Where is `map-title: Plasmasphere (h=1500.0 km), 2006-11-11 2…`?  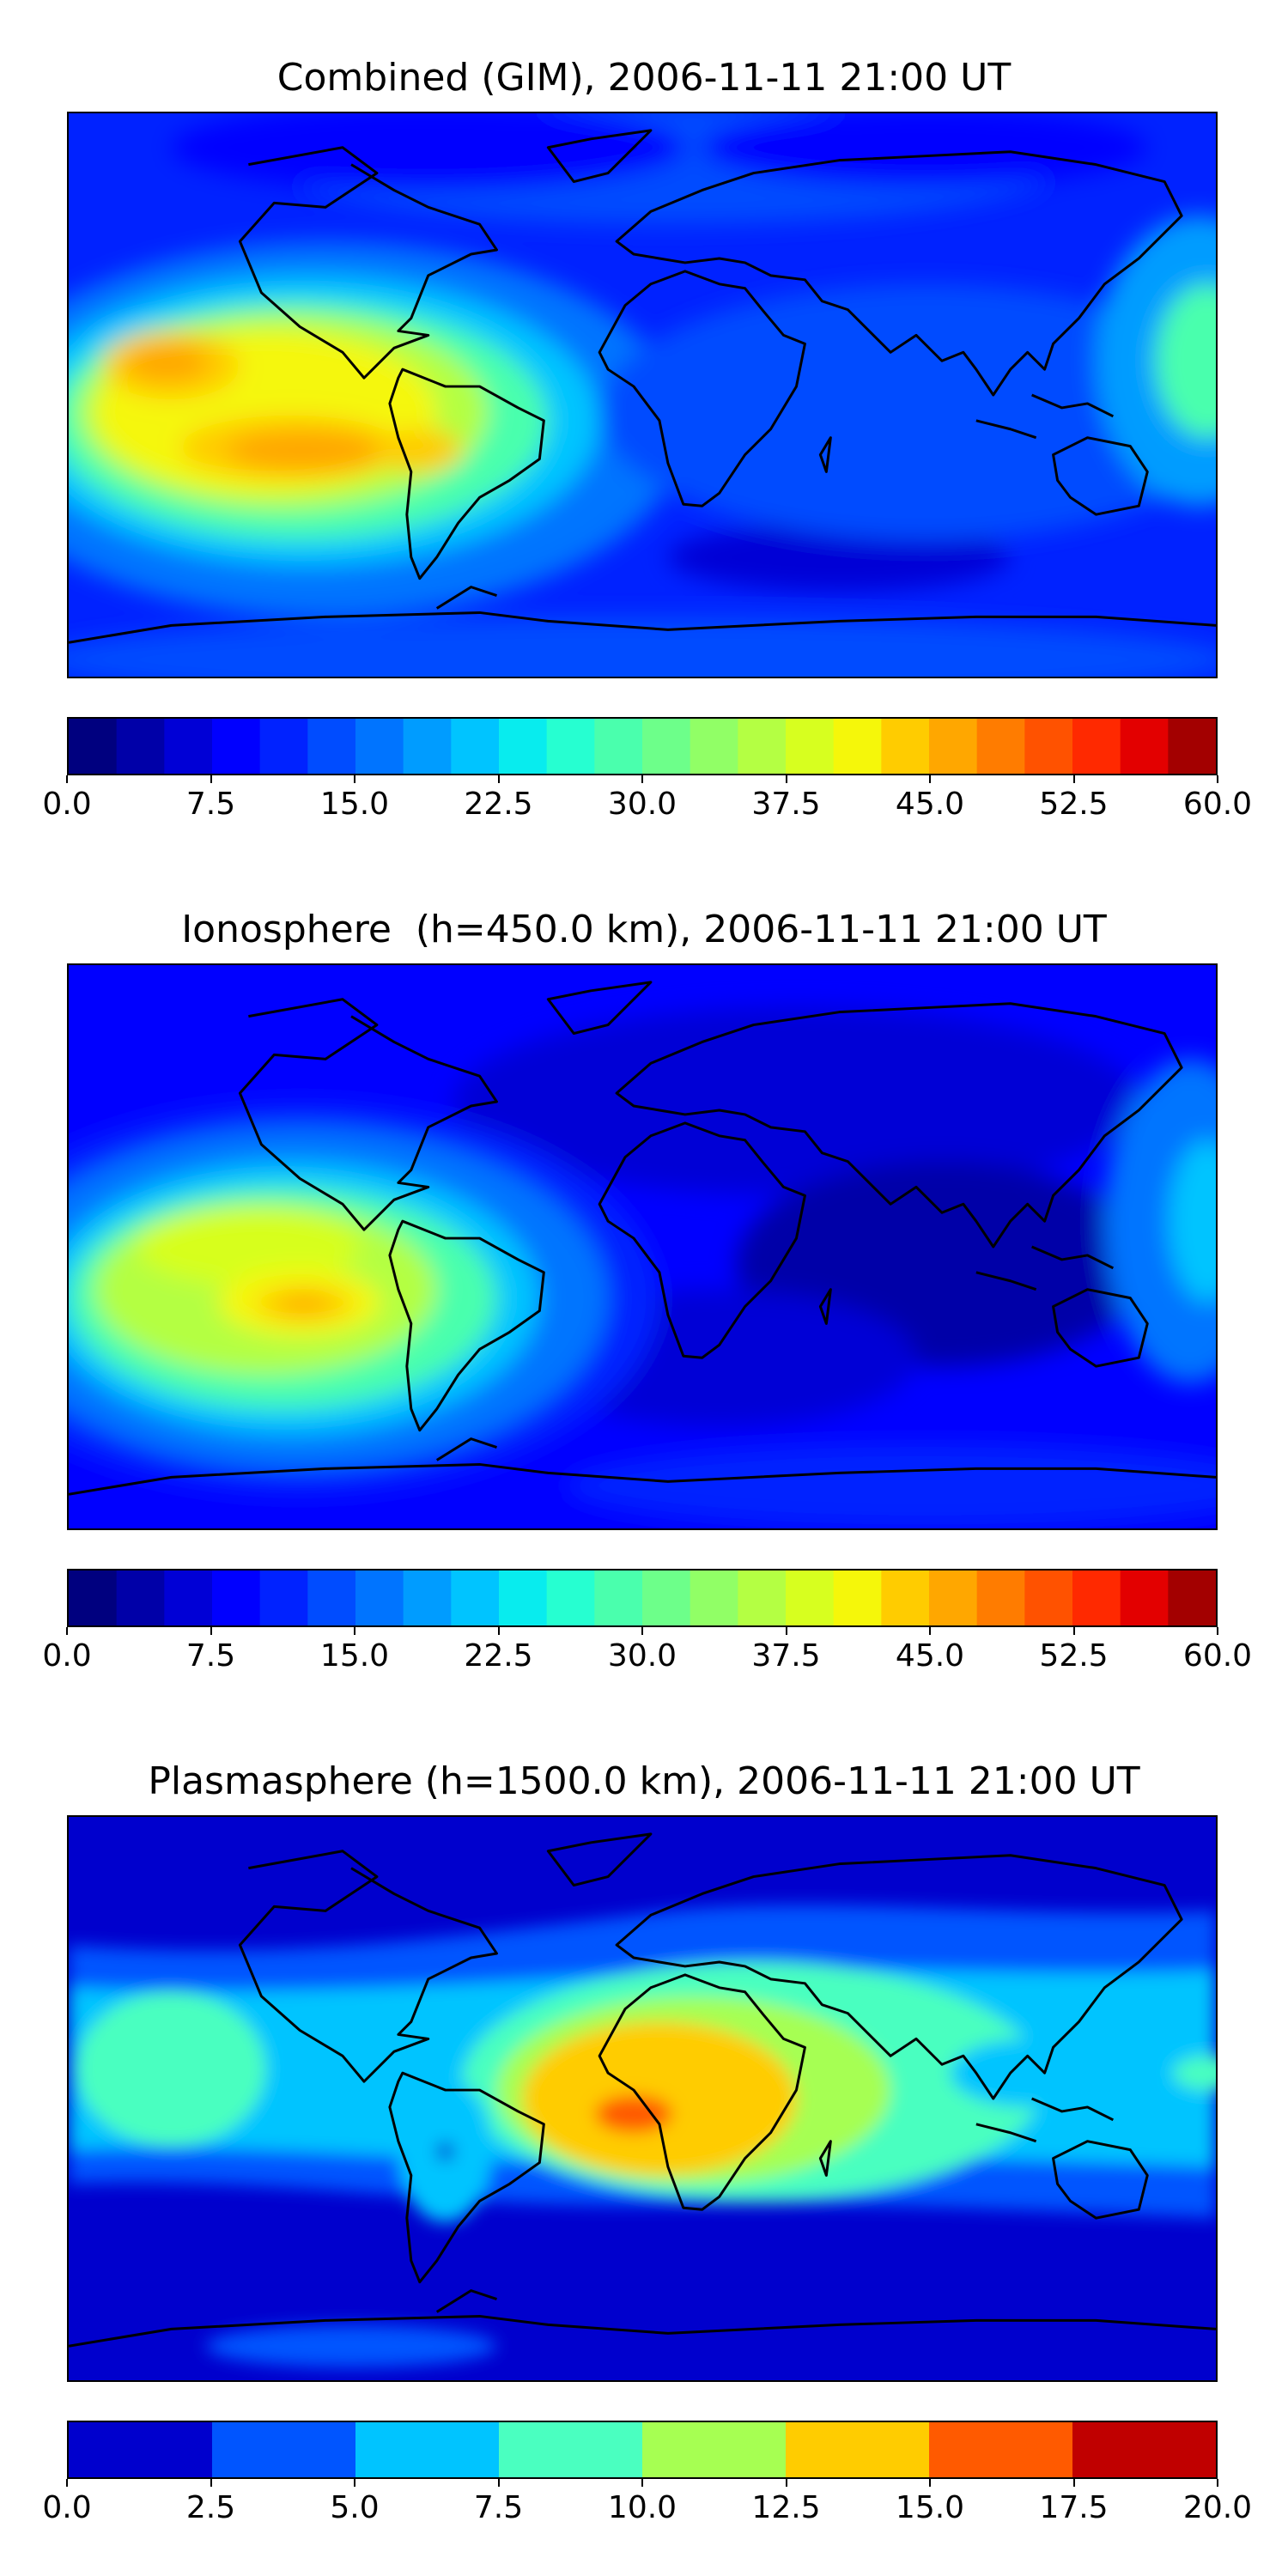
map-title: Plasmasphere (h=1500.0 km), 2006-11-11 2… is located at coordinates (644, 1781).